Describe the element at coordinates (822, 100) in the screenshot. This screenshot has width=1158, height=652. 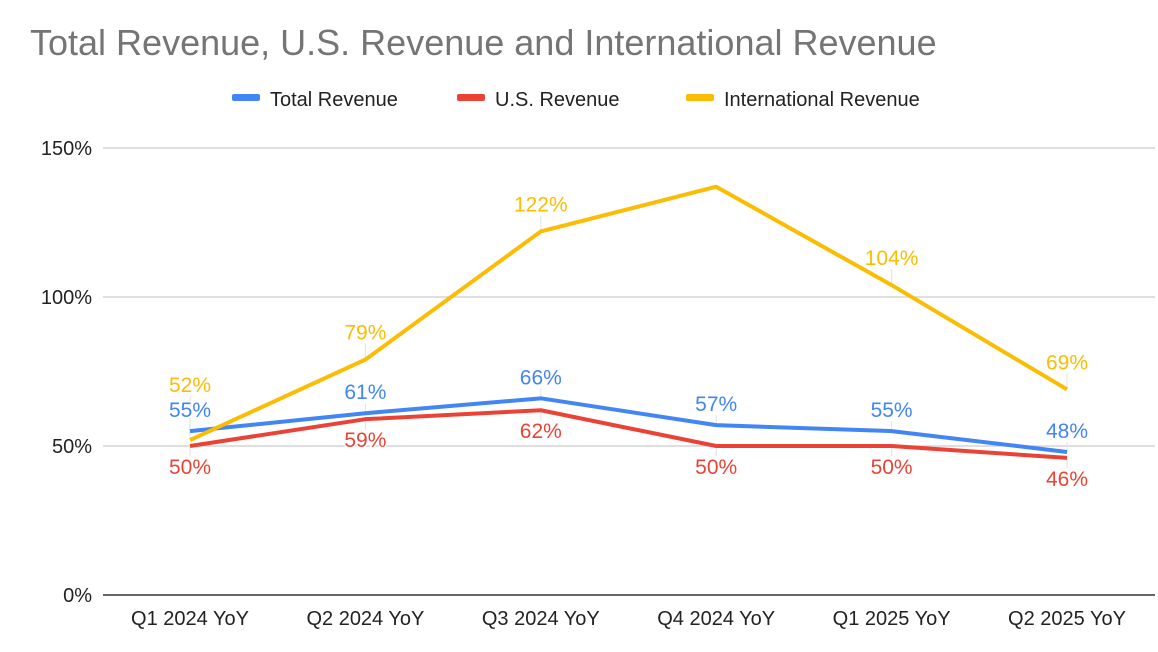
I see `legend-label: International Revenue` at that location.